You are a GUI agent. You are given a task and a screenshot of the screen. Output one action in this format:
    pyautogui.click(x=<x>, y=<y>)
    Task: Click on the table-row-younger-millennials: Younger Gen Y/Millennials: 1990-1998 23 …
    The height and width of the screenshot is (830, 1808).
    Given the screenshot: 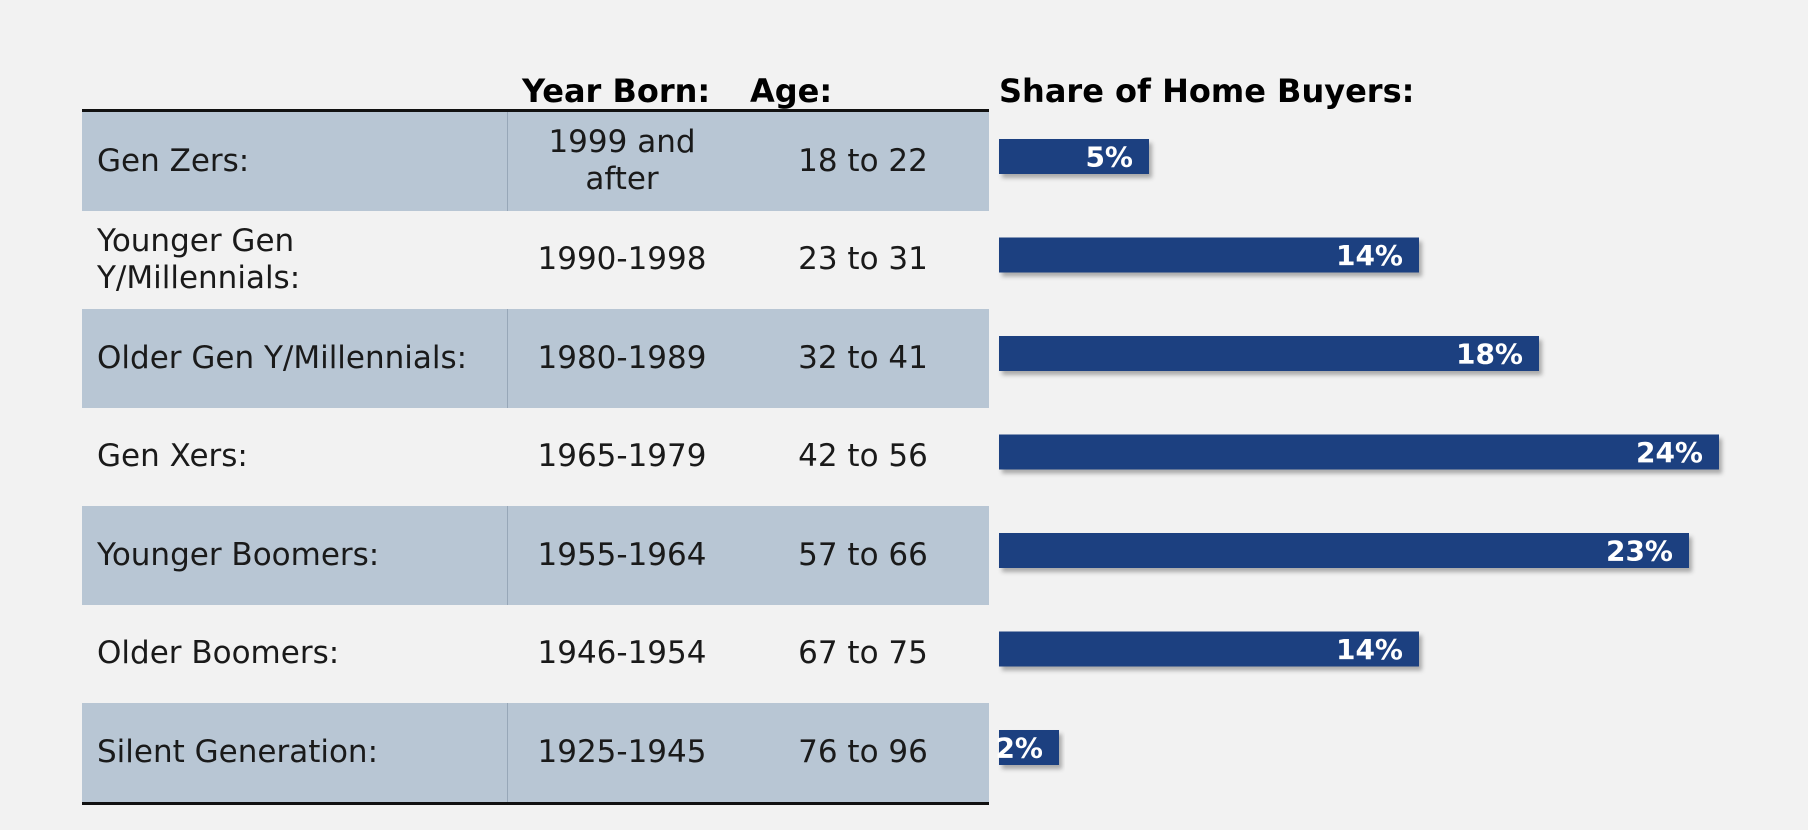 What is the action you would take?
    pyautogui.click(x=535, y=260)
    